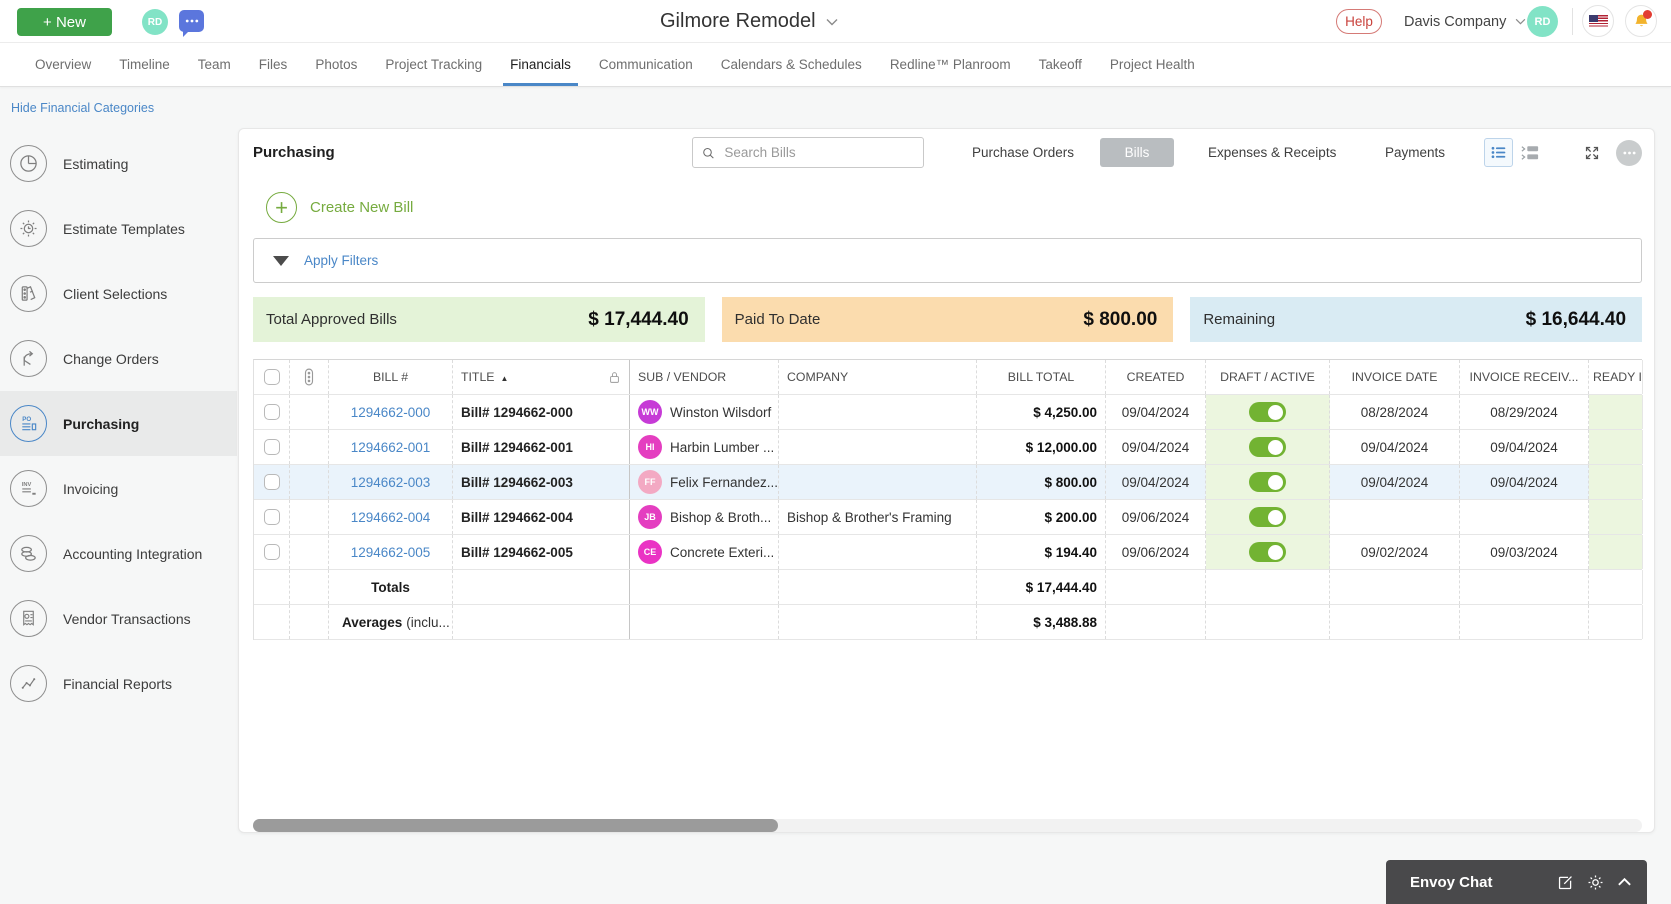 Image resolution: width=1671 pixels, height=904 pixels. What do you see at coordinates (1070, 552) in the screenshot?
I see `bill-total: $ 194.40` at bounding box center [1070, 552].